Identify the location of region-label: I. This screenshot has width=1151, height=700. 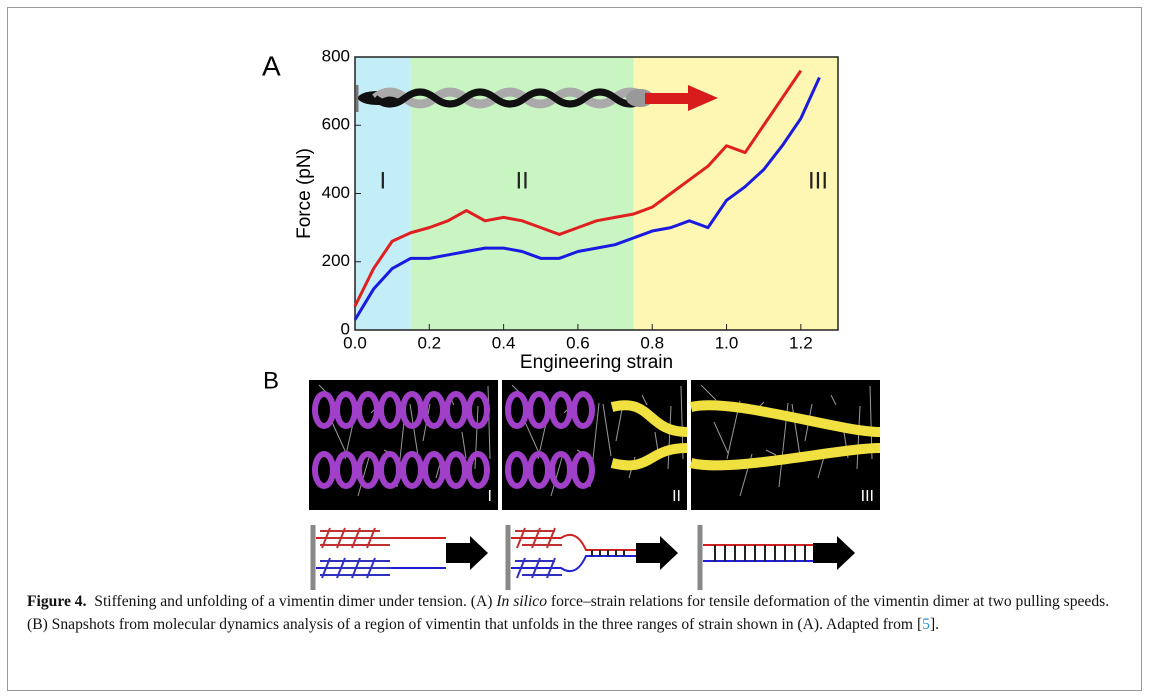
(383, 180).